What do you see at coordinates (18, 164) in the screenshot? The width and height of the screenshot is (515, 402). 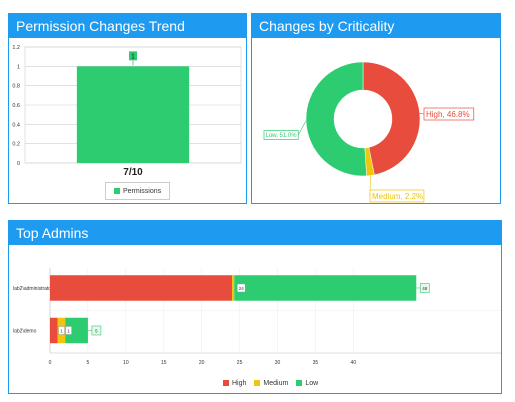 I see `y-tick-label: 0` at bounding box center [18, 164].